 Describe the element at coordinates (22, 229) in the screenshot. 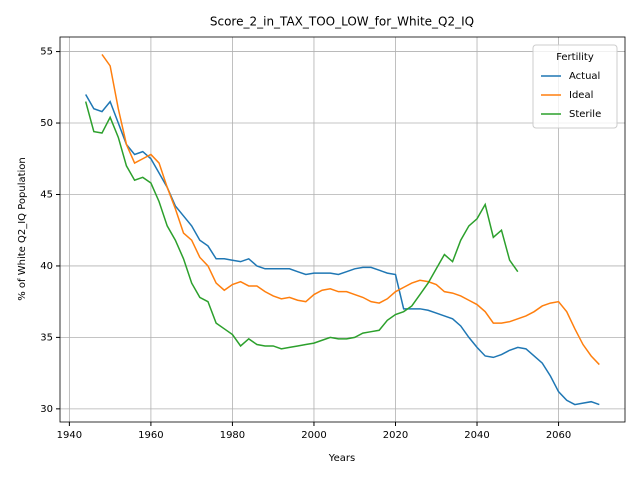

I see `y-axis-label: % of White Q2_IQ Population` at that location.